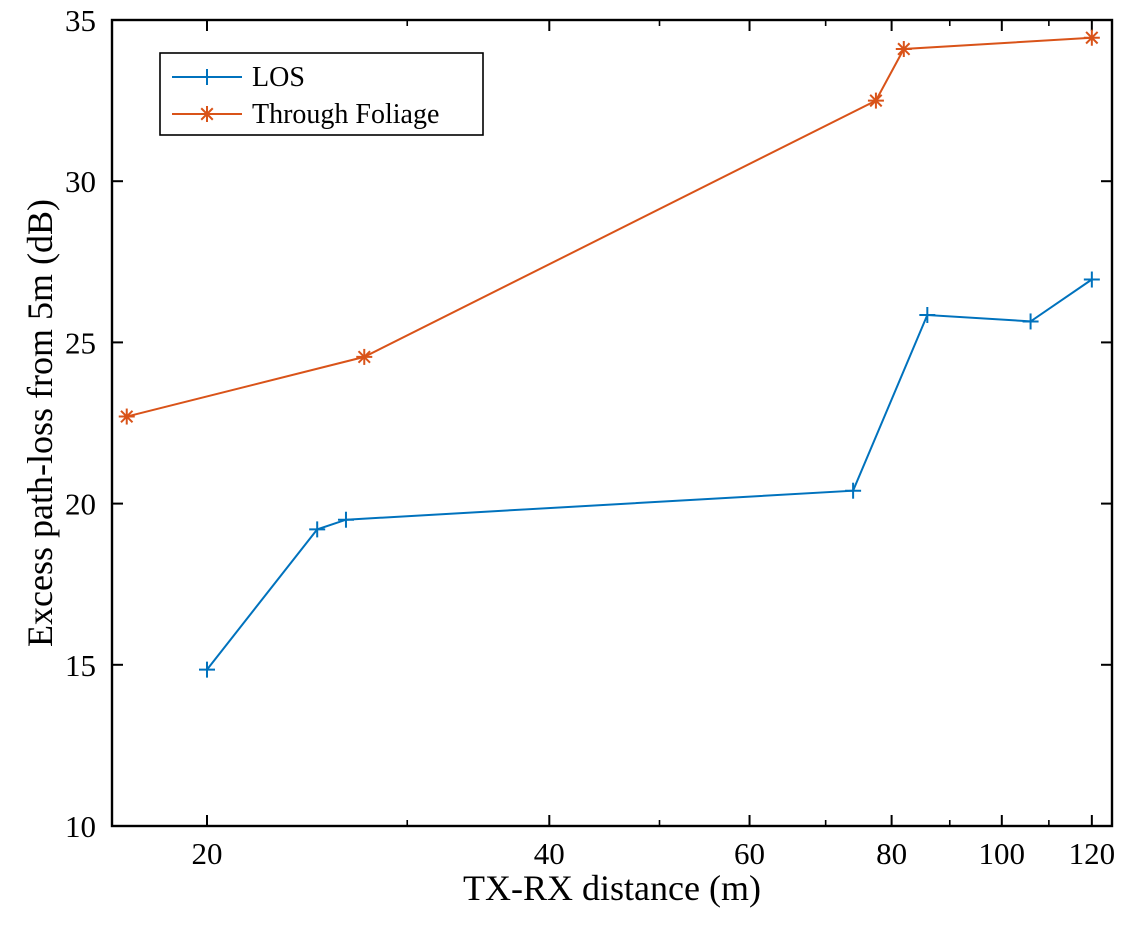  I want to click on legend-box, so click(321, 94).